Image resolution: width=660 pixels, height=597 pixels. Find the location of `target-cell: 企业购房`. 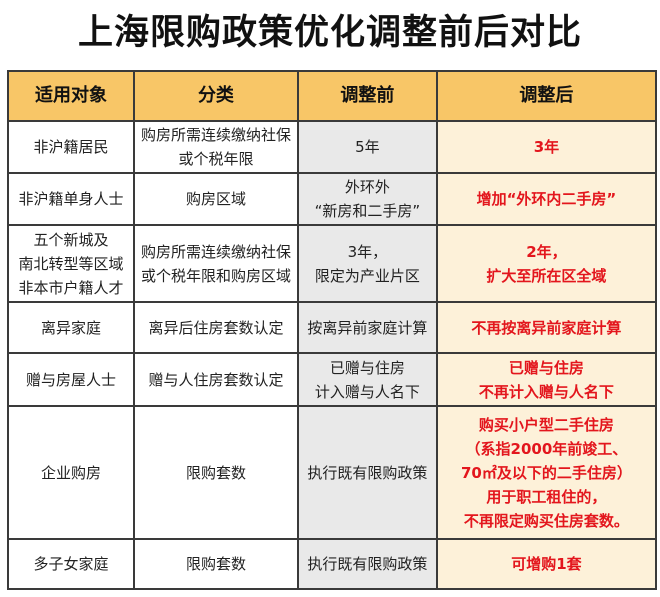

target-cell: 企业购房 is located at coordinates (71, 472).